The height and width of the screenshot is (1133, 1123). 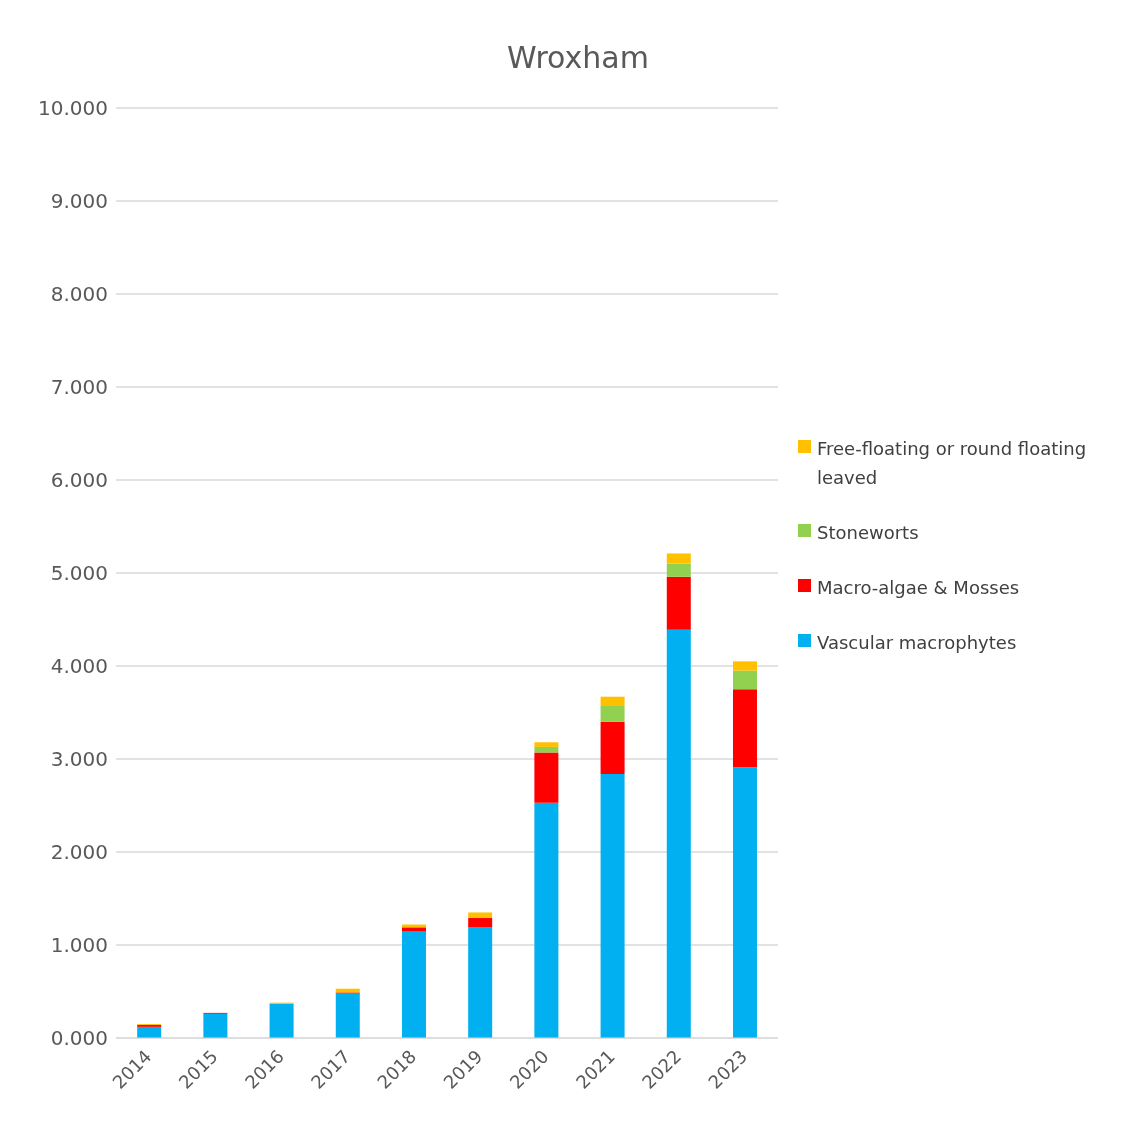 What do you see at coordinates (79, 480) in the screenshot?
I see `y-tick-label: 6.000` at bounding box center [79, 480].